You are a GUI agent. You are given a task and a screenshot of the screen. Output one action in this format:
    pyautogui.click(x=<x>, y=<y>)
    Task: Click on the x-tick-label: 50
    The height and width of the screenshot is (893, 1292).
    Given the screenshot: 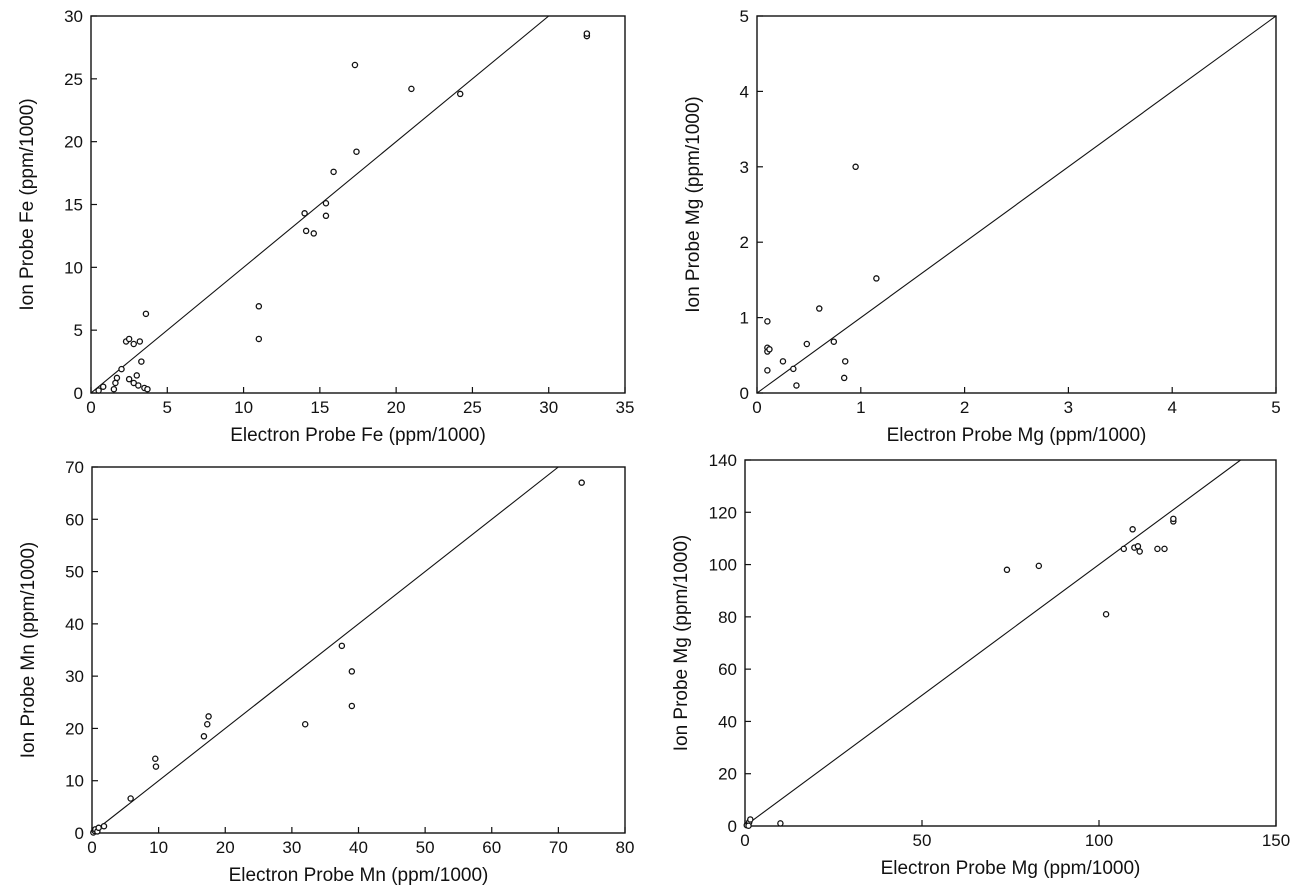 What is the action you would take?
    pyautogui.click(x=425, y=847)
    